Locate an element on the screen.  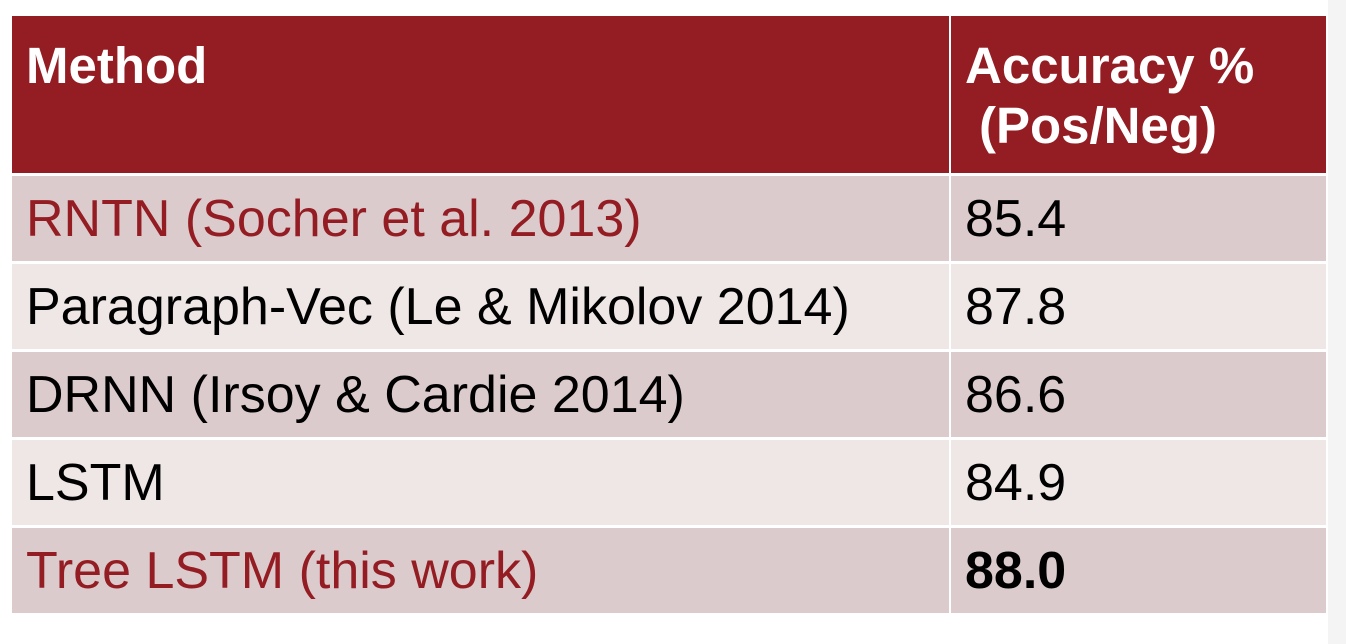
accuracy-cell: 84.9 is located at coordinates (1137, 484).